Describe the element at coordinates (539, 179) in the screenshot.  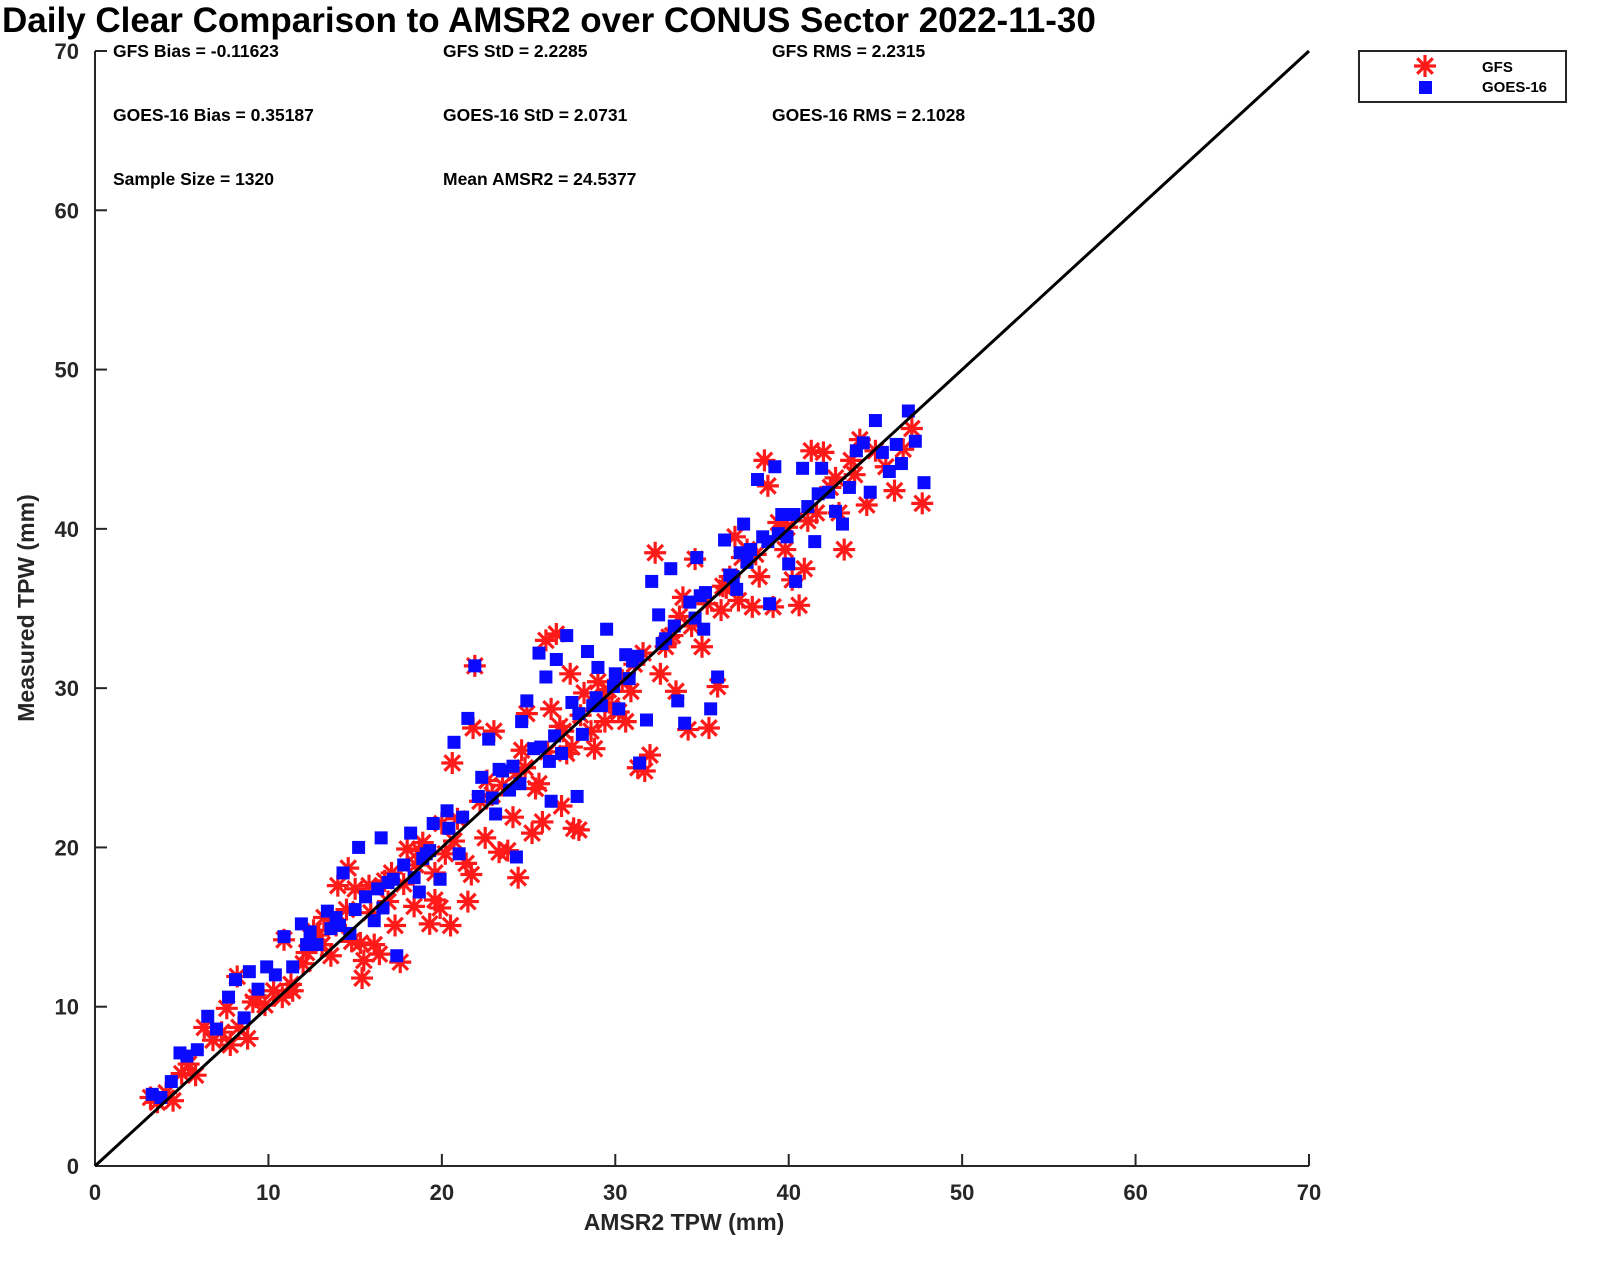
I see `stat-mean-amsr2: Mean AMSR2 = 24.5377` at that location.